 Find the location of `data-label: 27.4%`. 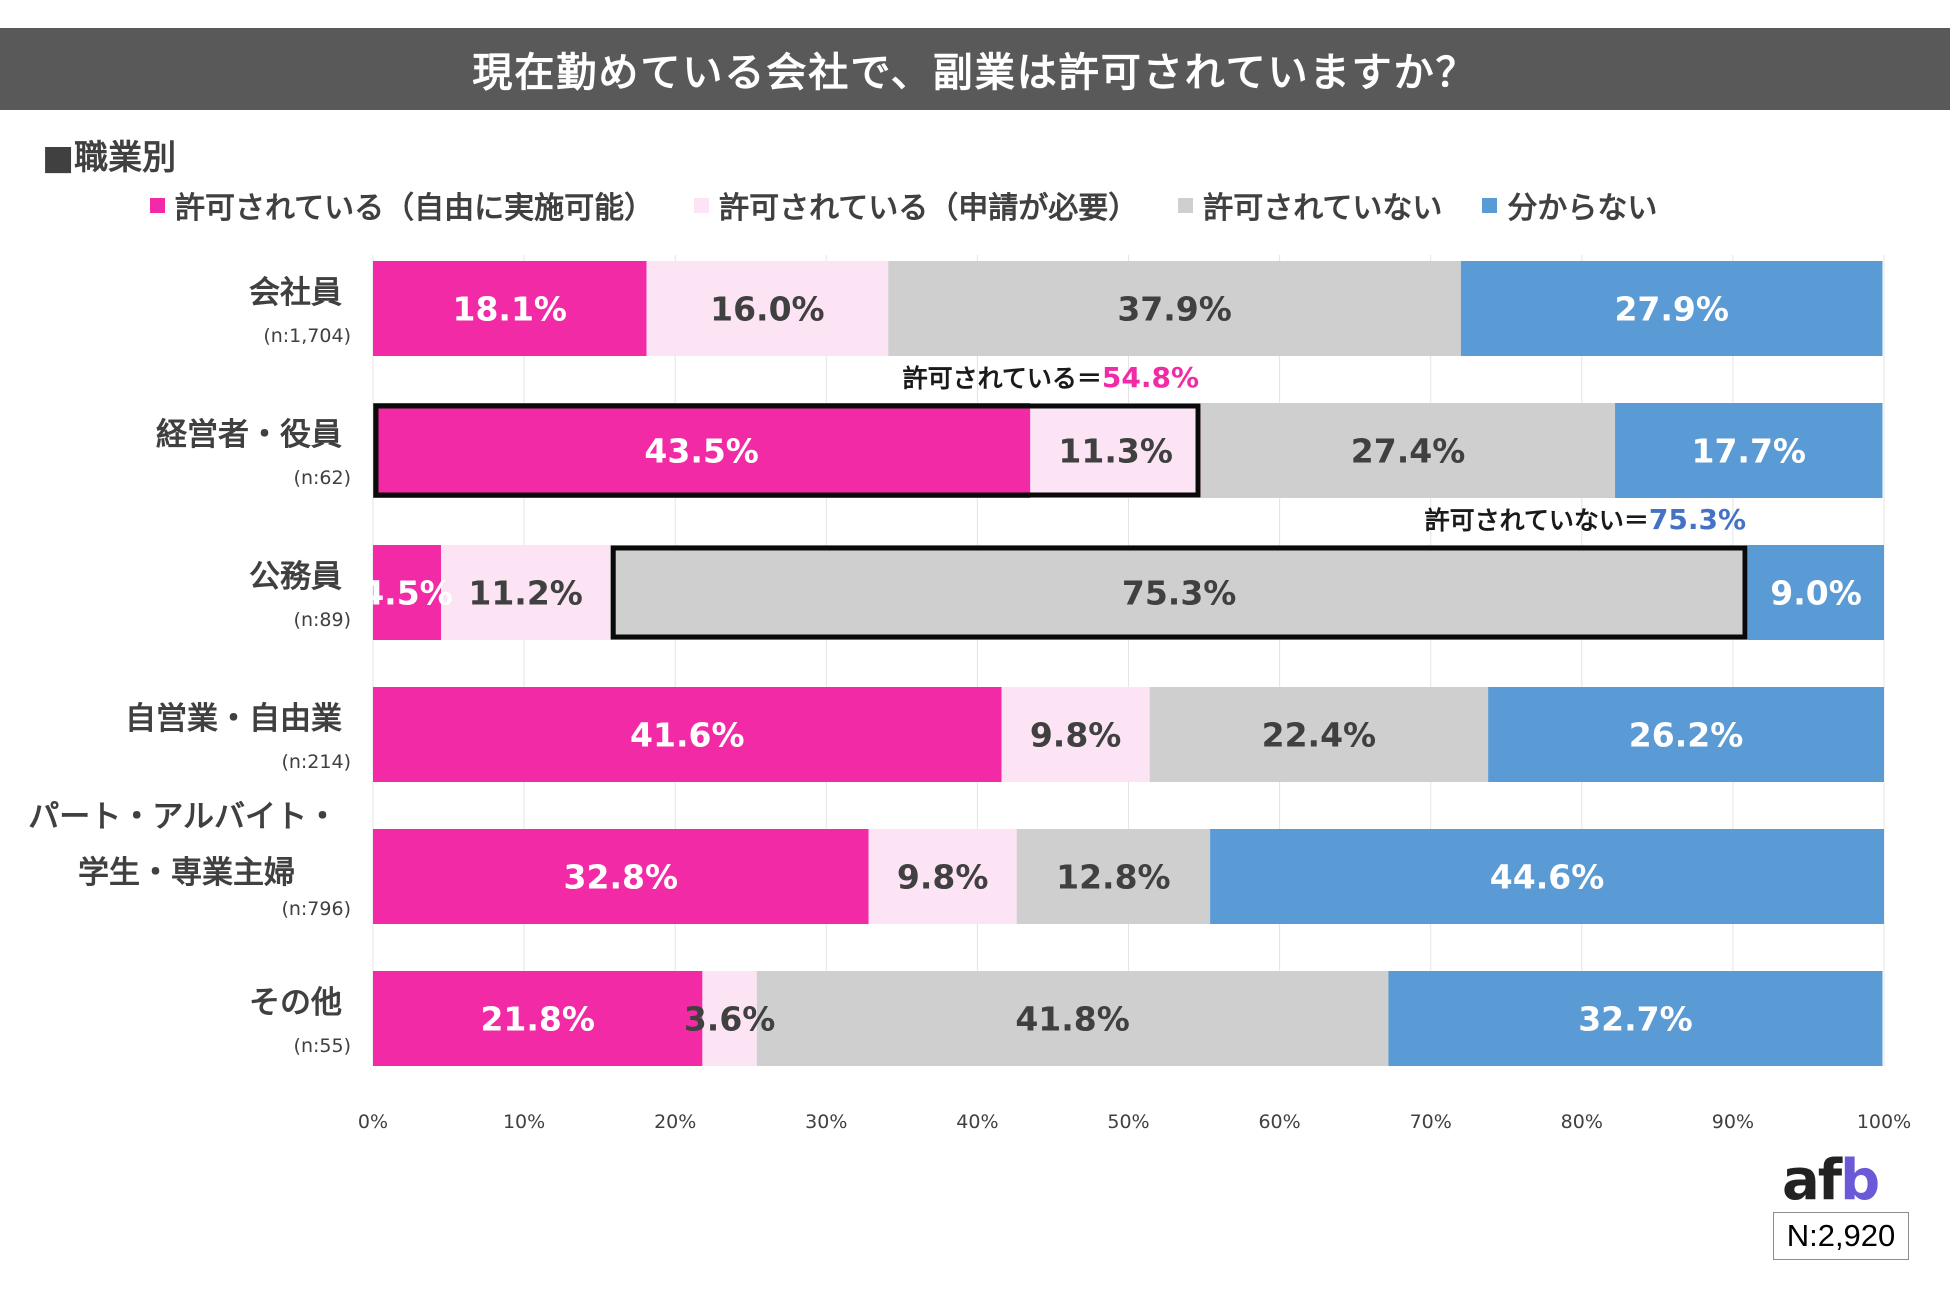

data-label: 27.4% is located at coordinates (1408, 451).